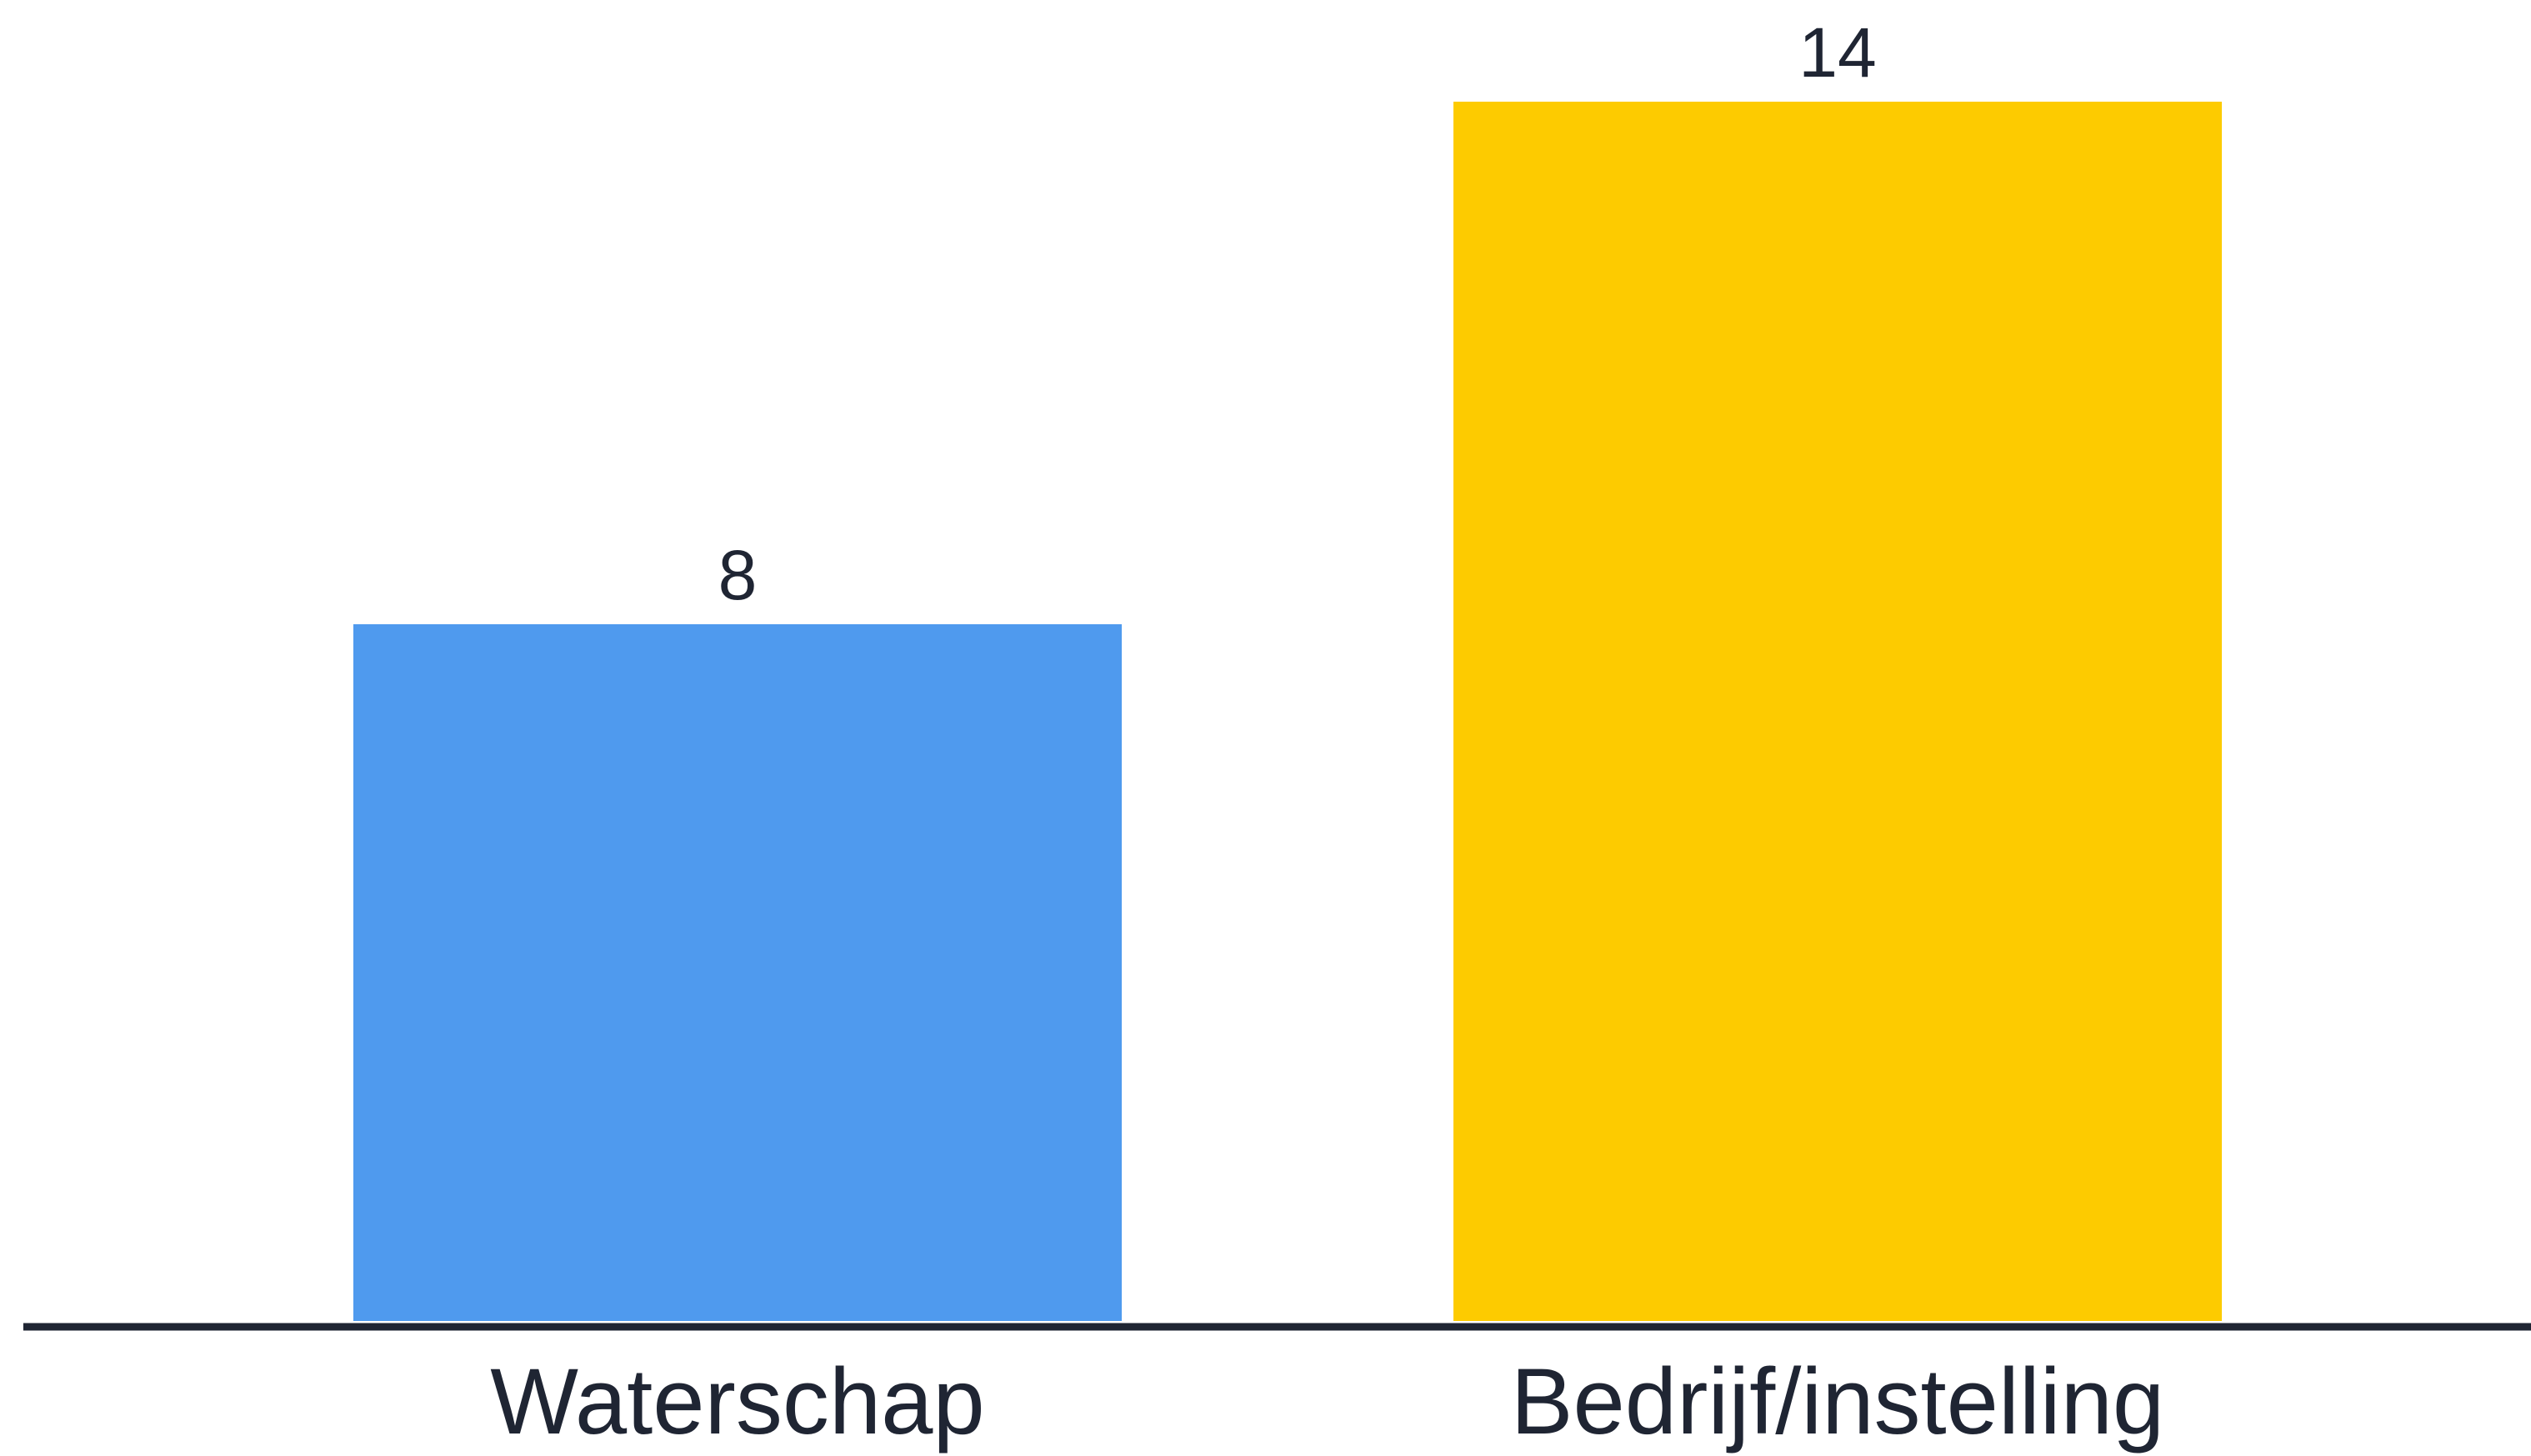  Describe the element at coordinates (1327, 1401) in the screenshot. I see `category-labels-group: Waterschap Bedrijf/instelling` at that location.